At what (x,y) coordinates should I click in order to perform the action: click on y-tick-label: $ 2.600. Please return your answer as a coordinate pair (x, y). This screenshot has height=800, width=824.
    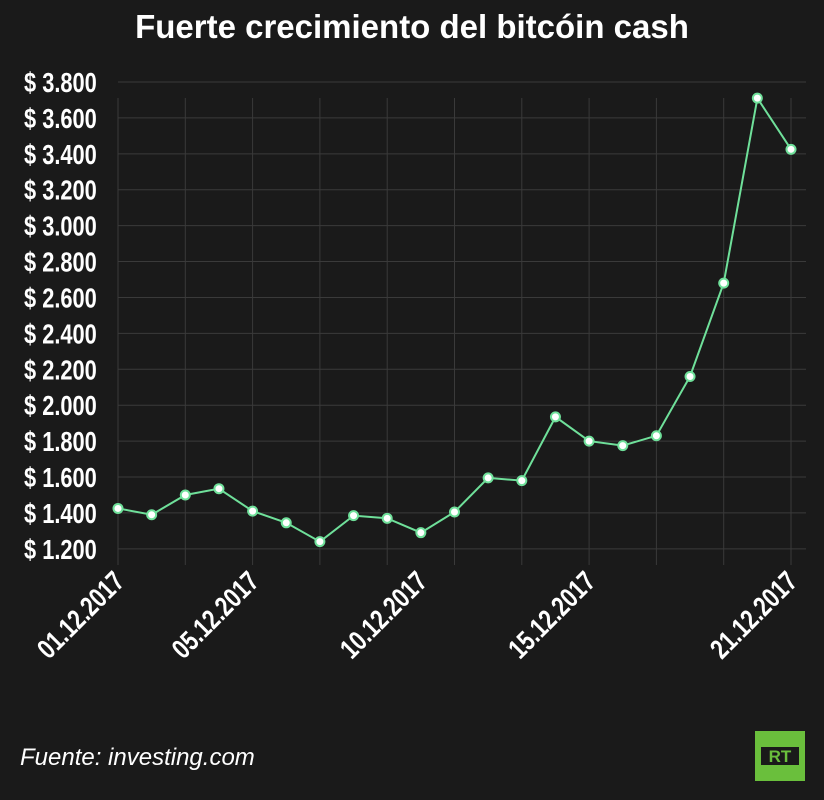
    Looking at the image, I should click on (60, 298).